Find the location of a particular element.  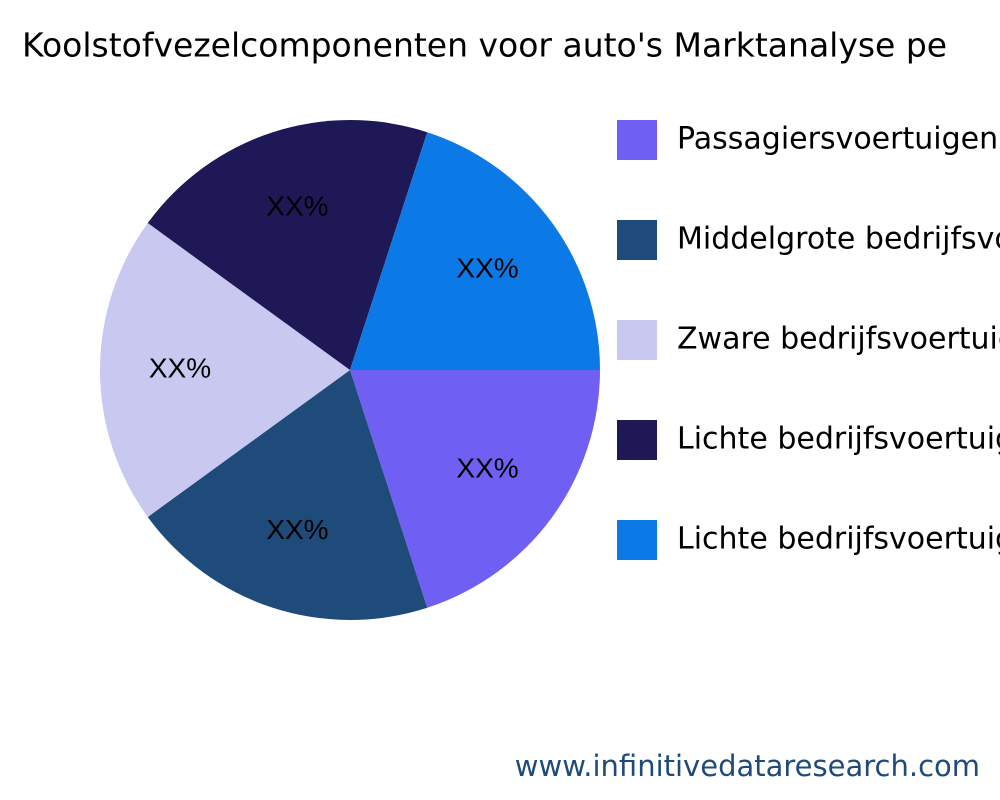

legend-label: Zware bedrijfsvoertuig is located at coordinates (838, 339).